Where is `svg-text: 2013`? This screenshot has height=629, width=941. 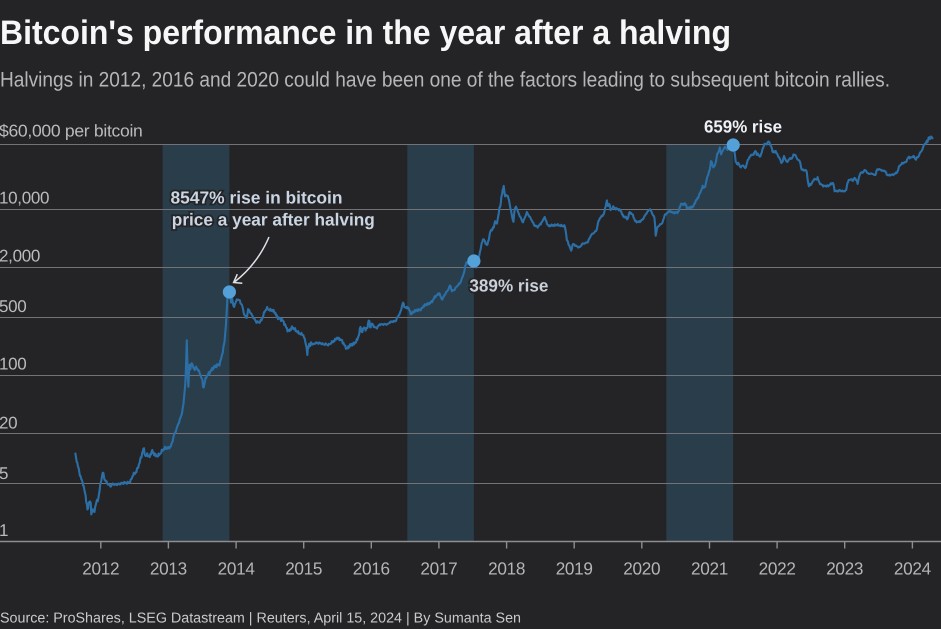
svg-text: 2013 is located at coordinates (168, 569).